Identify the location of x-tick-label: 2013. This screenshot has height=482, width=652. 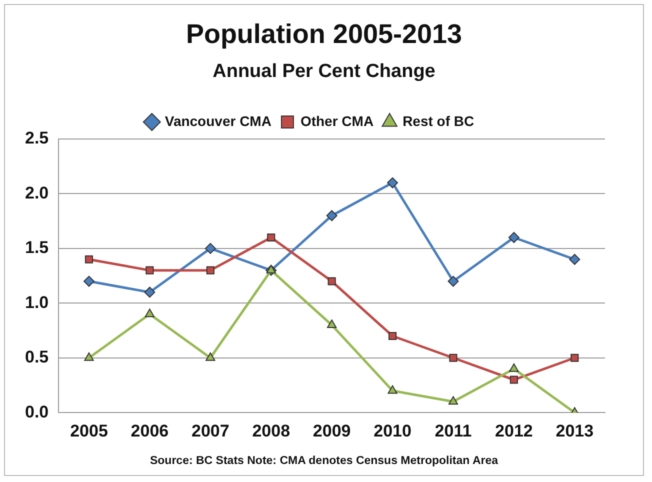
(575, 430).